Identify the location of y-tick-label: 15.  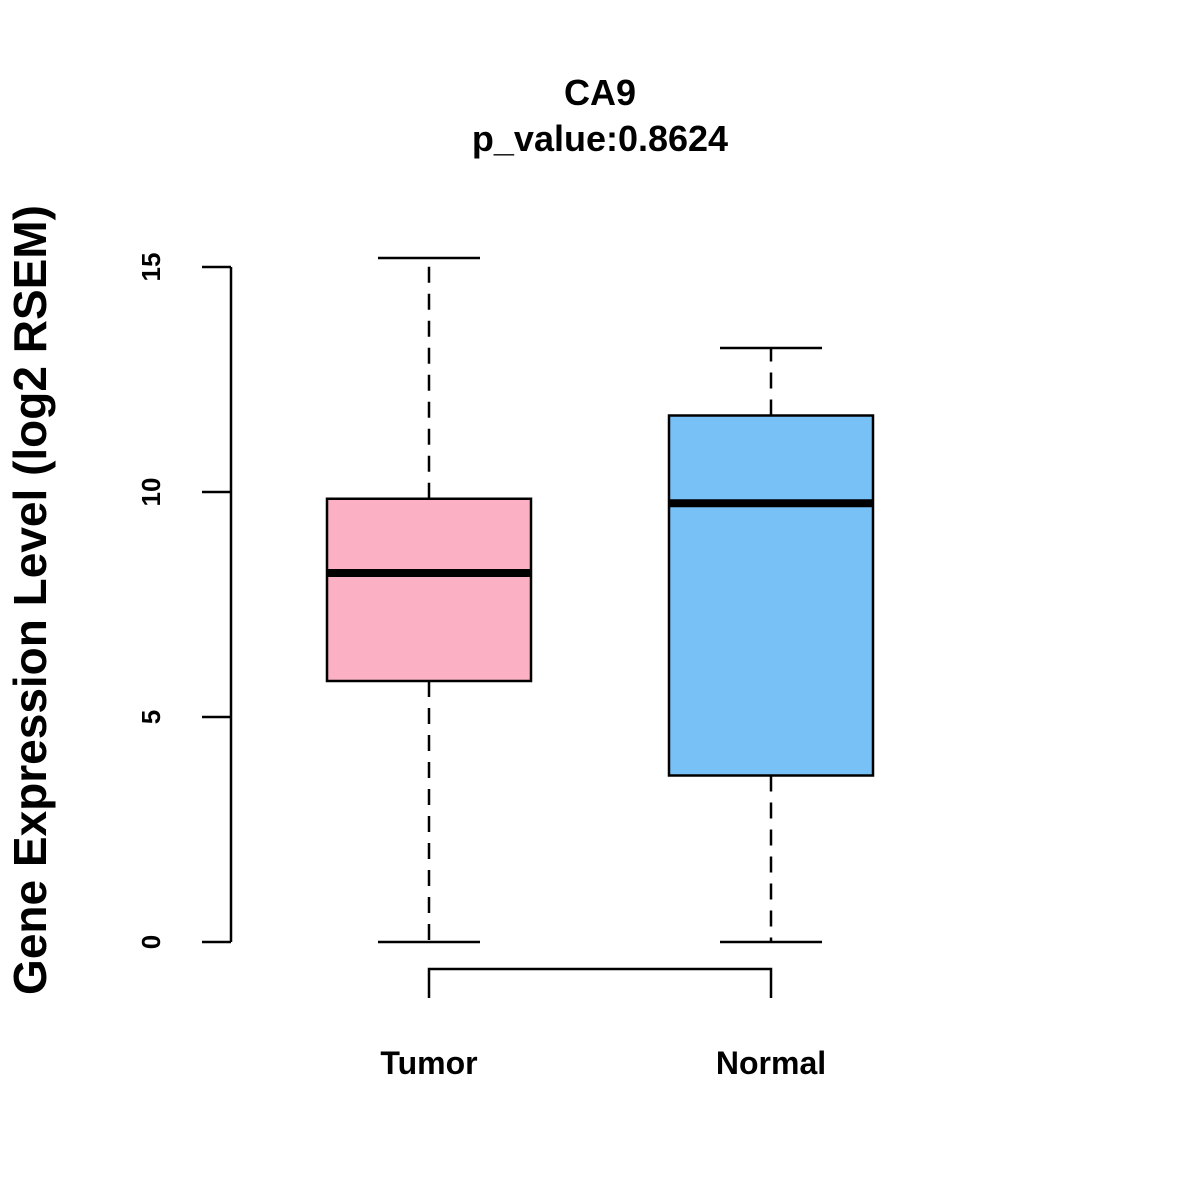
(151, 267).